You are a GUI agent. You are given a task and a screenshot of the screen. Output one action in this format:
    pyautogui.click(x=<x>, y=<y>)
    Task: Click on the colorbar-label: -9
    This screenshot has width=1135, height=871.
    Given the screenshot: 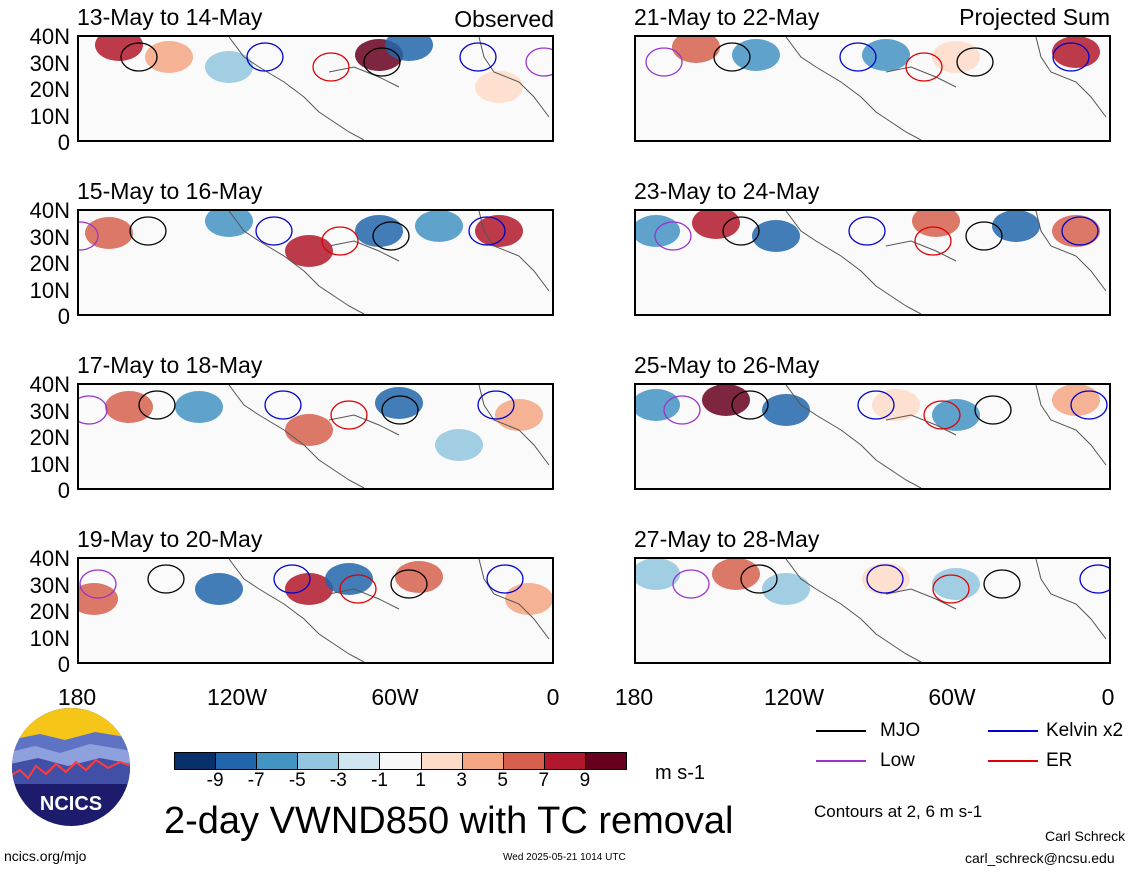 What is the action you would take?
    pyautogui.click(x=215, y=780)
    